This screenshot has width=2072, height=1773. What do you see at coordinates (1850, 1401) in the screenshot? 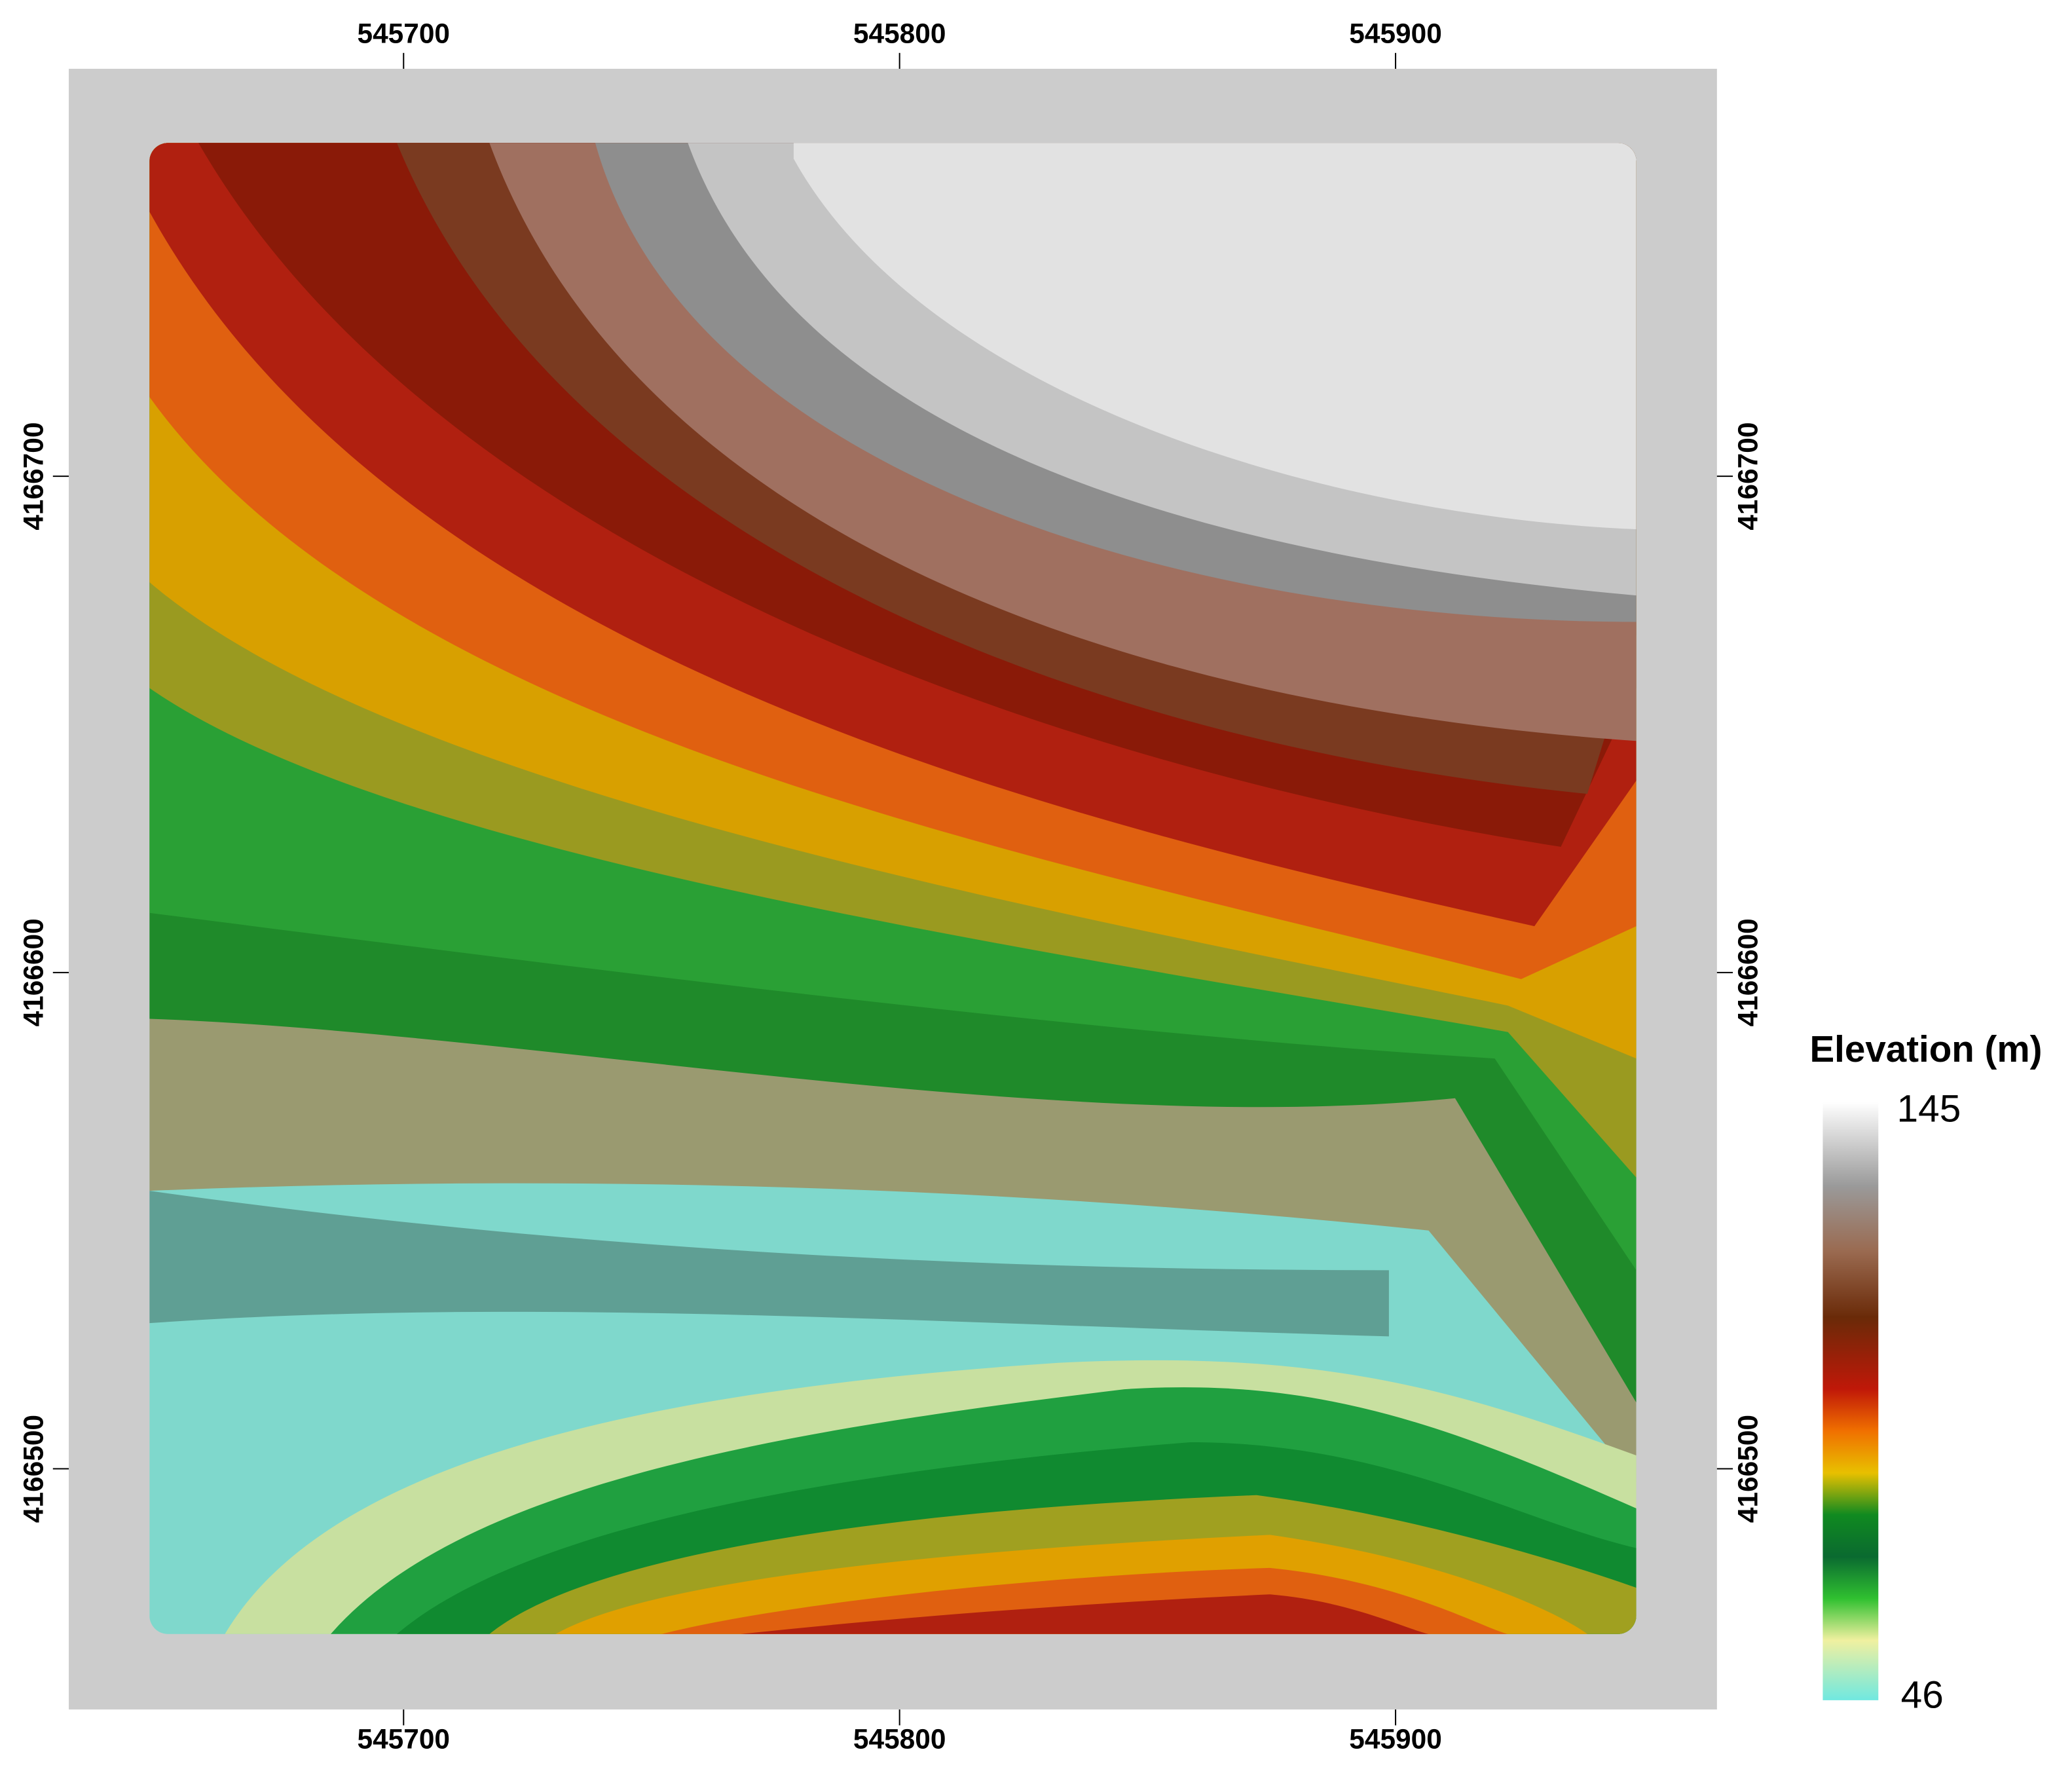
I see `legend-color-bar` at bounding box center [1850, 1401].